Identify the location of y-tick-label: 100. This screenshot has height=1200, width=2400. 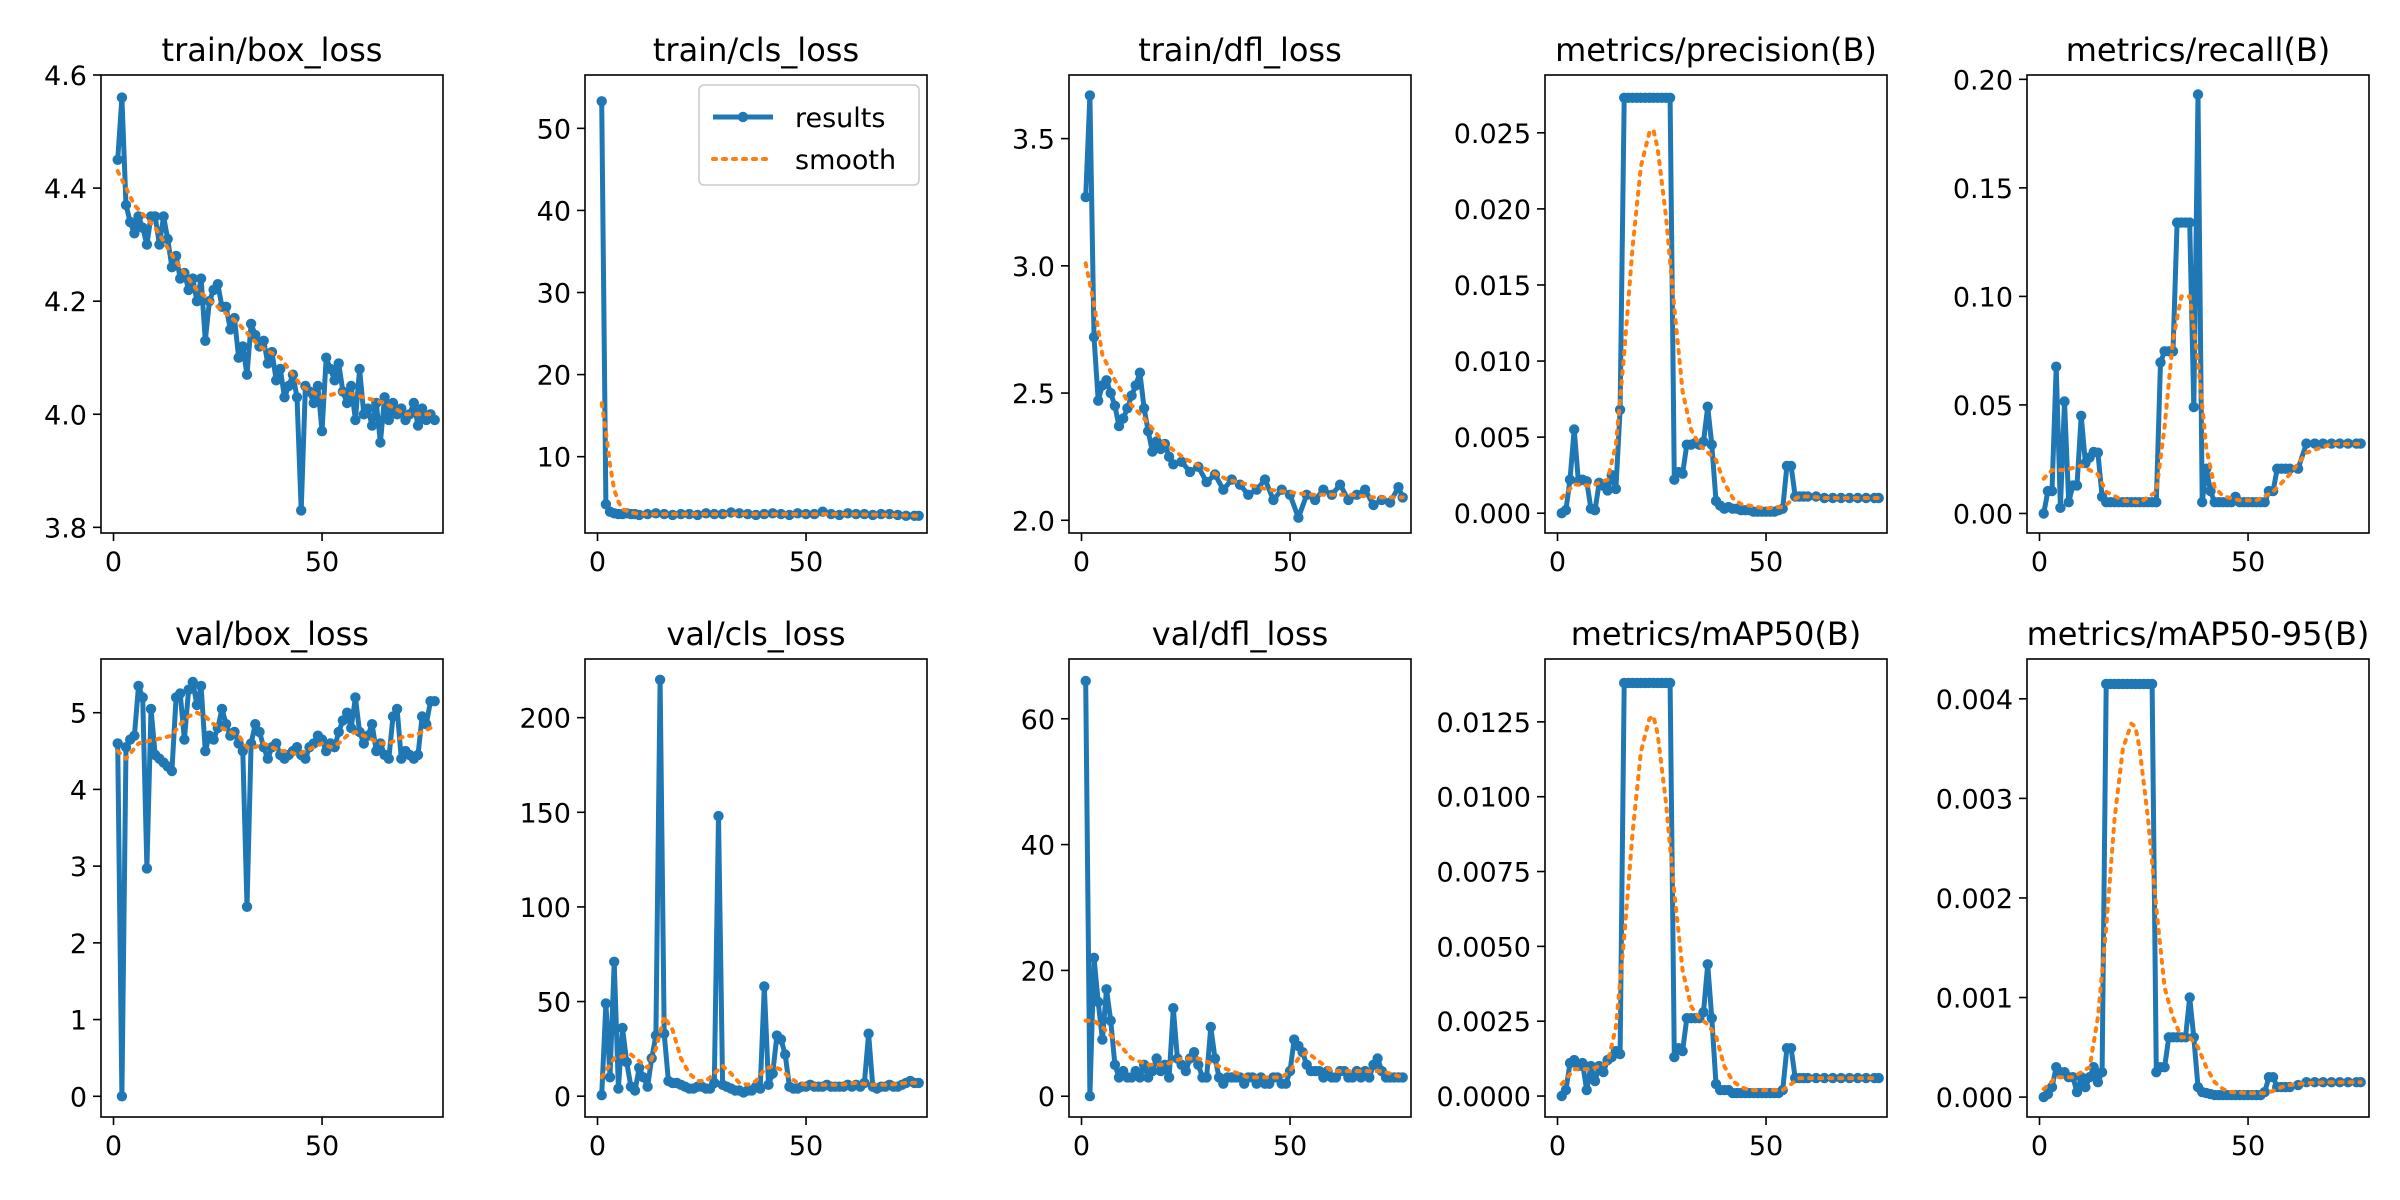
(545, 908).